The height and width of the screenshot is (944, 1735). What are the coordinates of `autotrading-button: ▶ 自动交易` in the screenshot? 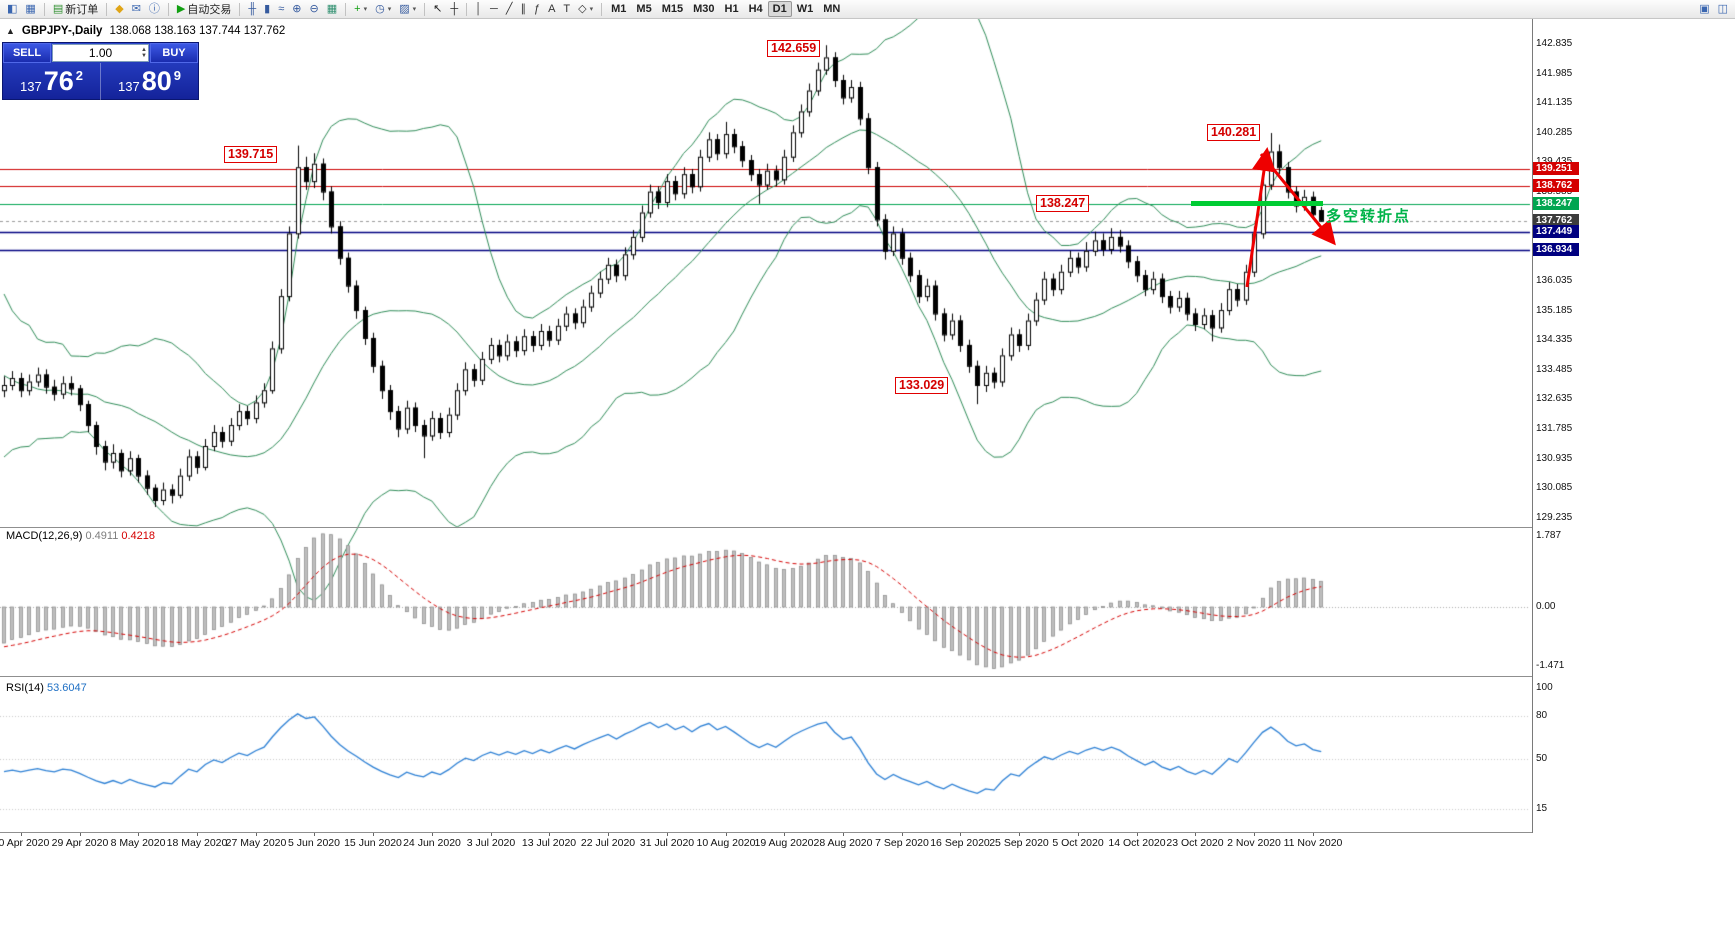 It's located at (204, 9).